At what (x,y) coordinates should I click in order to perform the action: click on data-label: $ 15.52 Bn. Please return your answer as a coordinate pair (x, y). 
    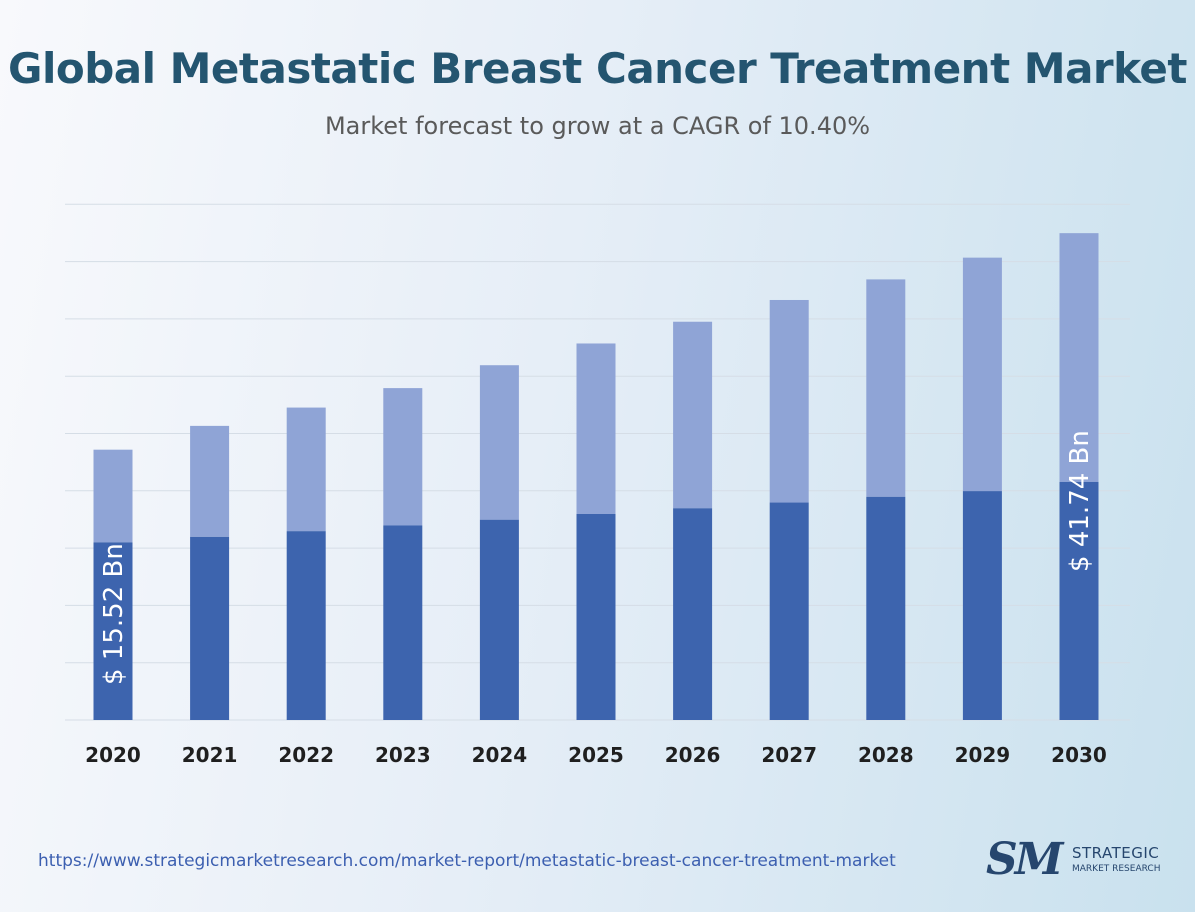
    Looking at the image, I should click on (114, 614).